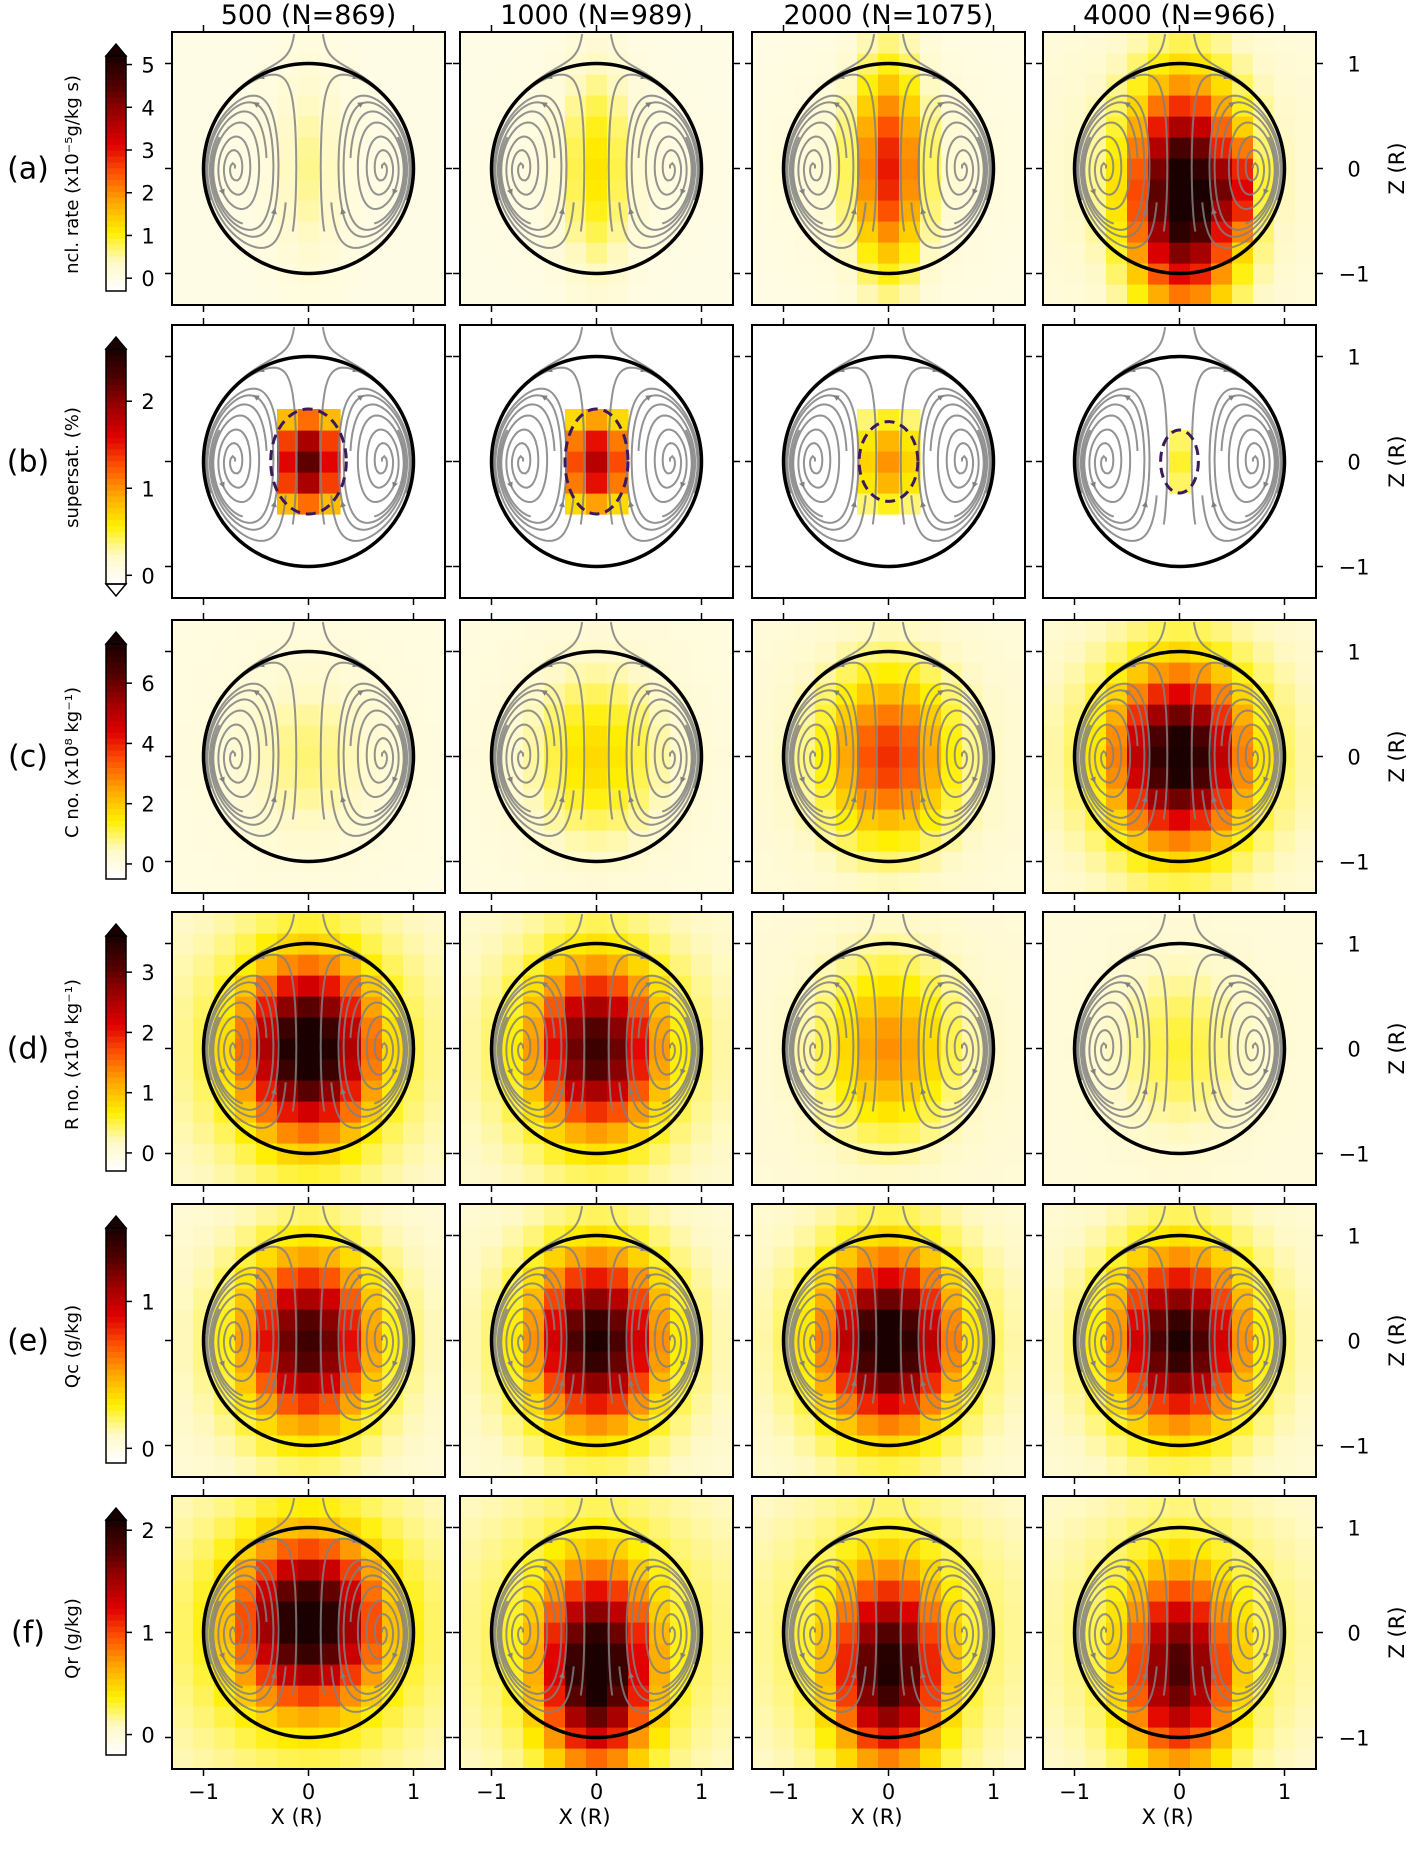  I want to click on panel, so click(888, 756).